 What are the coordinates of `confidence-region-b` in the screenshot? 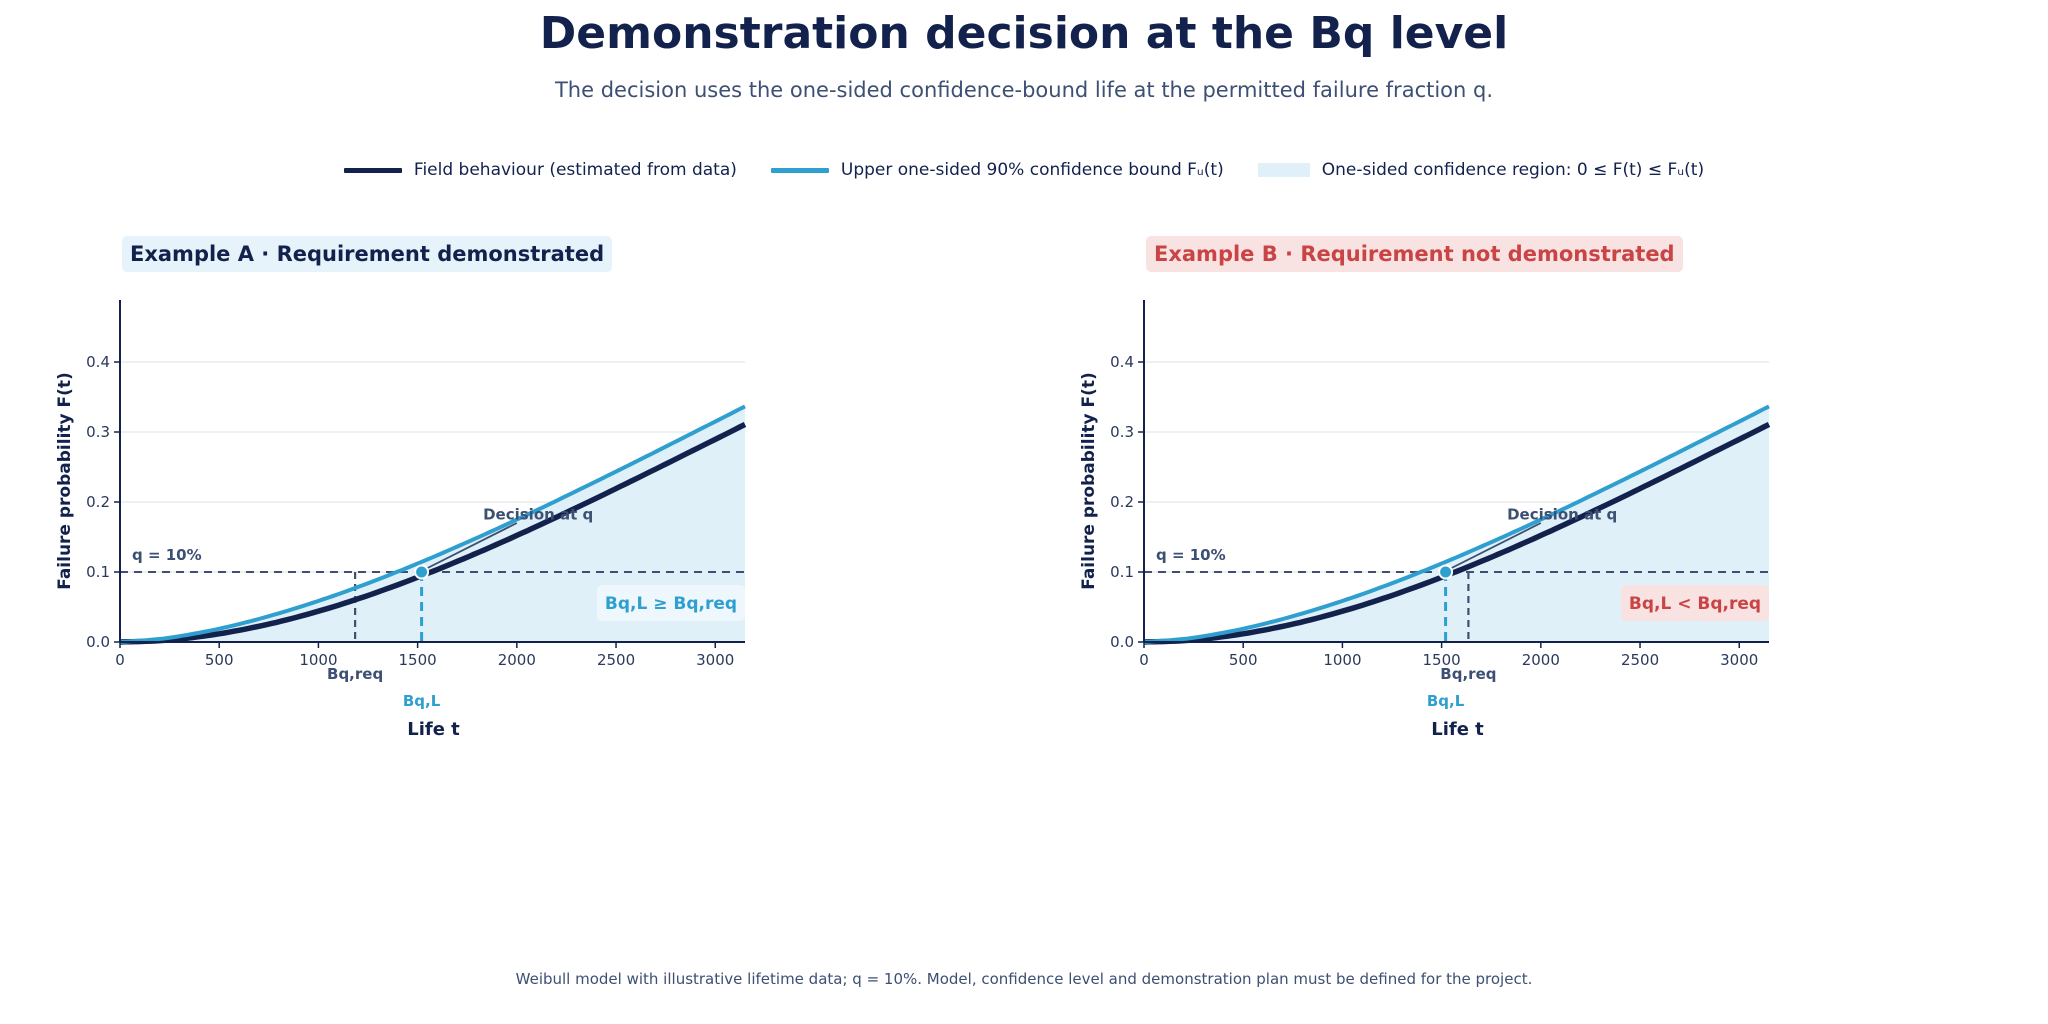 It's located at (1456, 524).